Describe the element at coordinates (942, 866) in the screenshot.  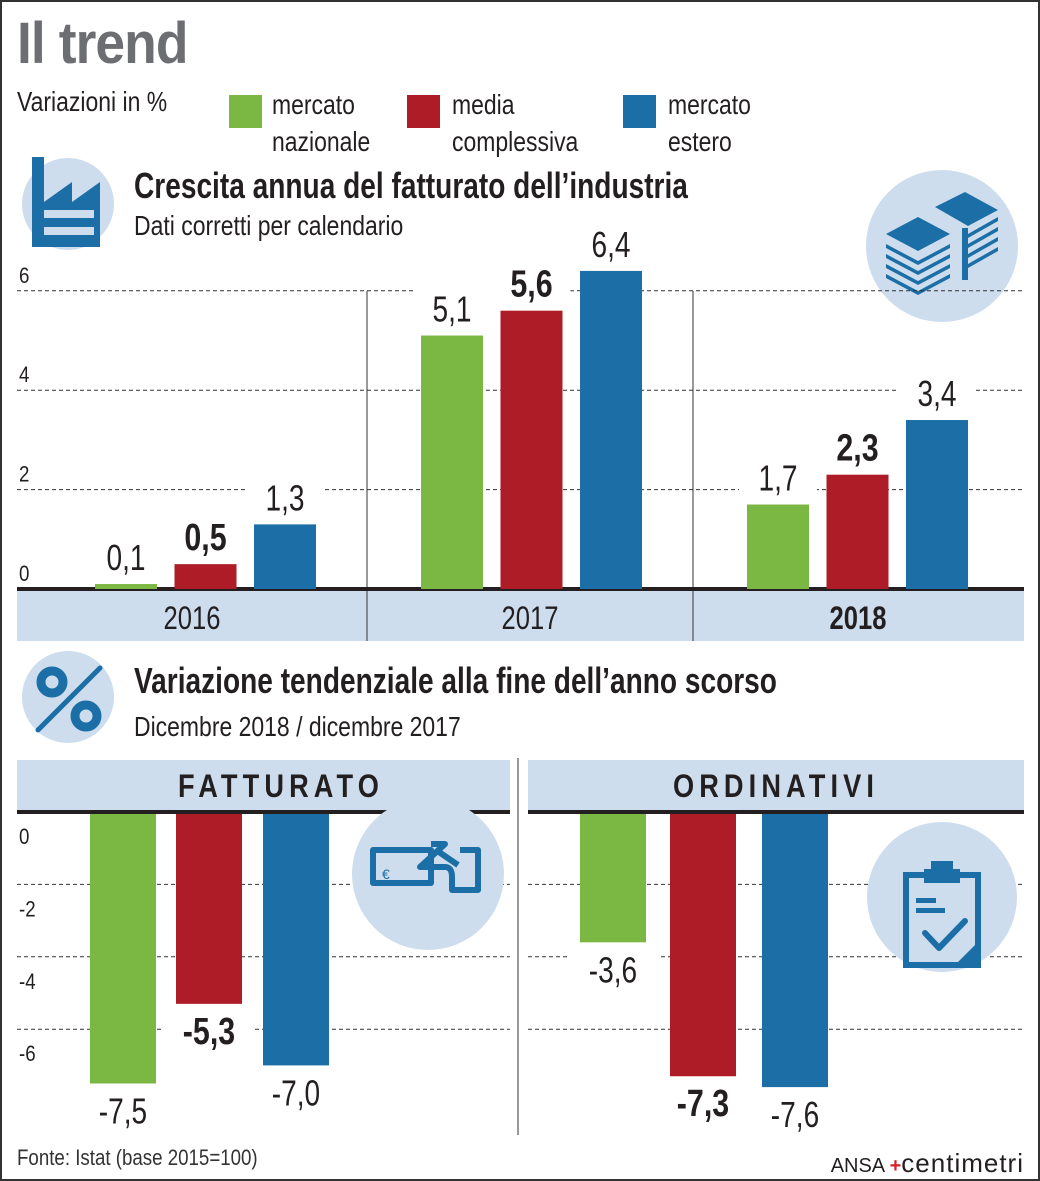
I see `clipboard-clip-top` at that location.